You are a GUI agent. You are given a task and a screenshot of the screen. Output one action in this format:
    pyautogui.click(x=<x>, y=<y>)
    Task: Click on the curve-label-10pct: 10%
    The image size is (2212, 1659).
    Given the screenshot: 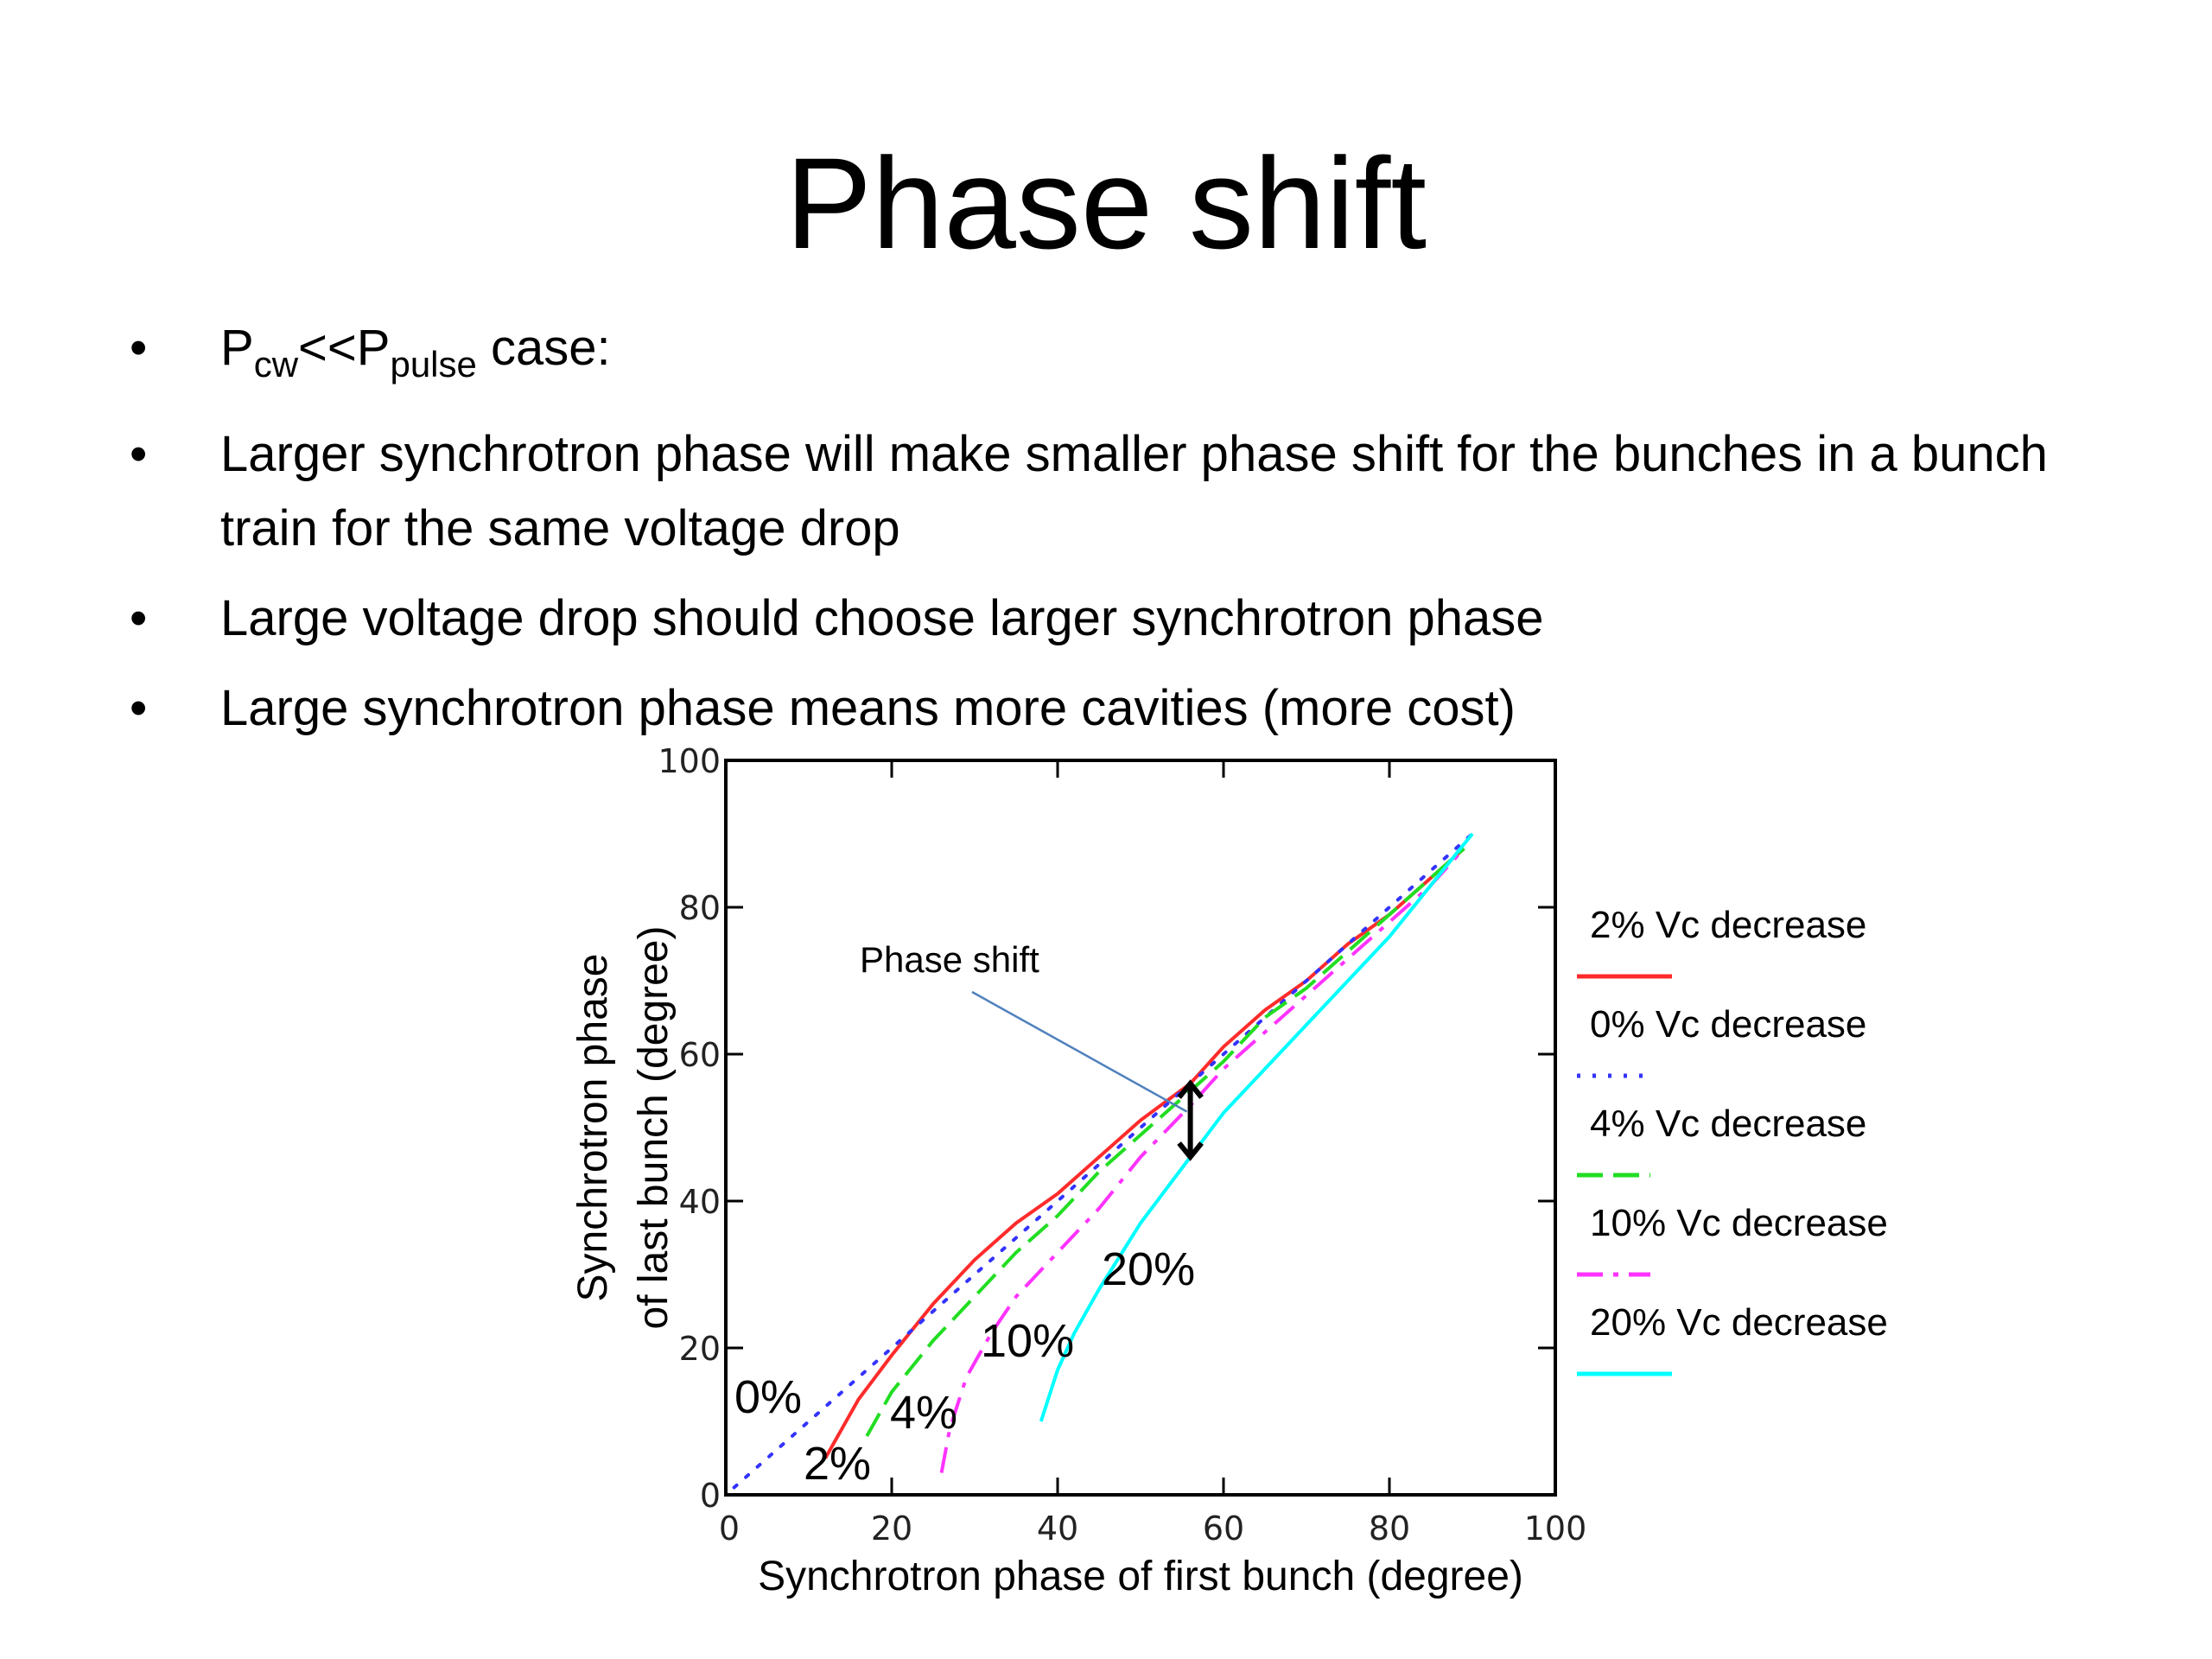 What is the action you would take?
    pyautogui.click(x=1027, y=1341)
    